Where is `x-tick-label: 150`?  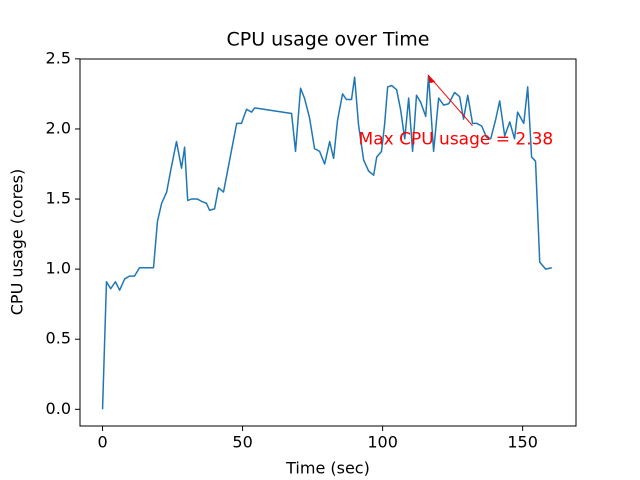 x-tick-label: 150 is located at coordinates (522, 442).